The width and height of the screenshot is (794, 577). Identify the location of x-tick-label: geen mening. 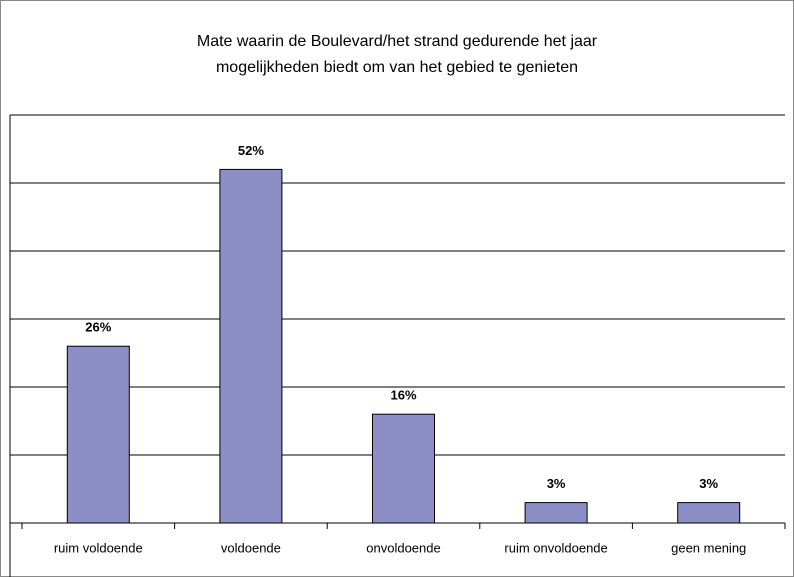
(708, 547).